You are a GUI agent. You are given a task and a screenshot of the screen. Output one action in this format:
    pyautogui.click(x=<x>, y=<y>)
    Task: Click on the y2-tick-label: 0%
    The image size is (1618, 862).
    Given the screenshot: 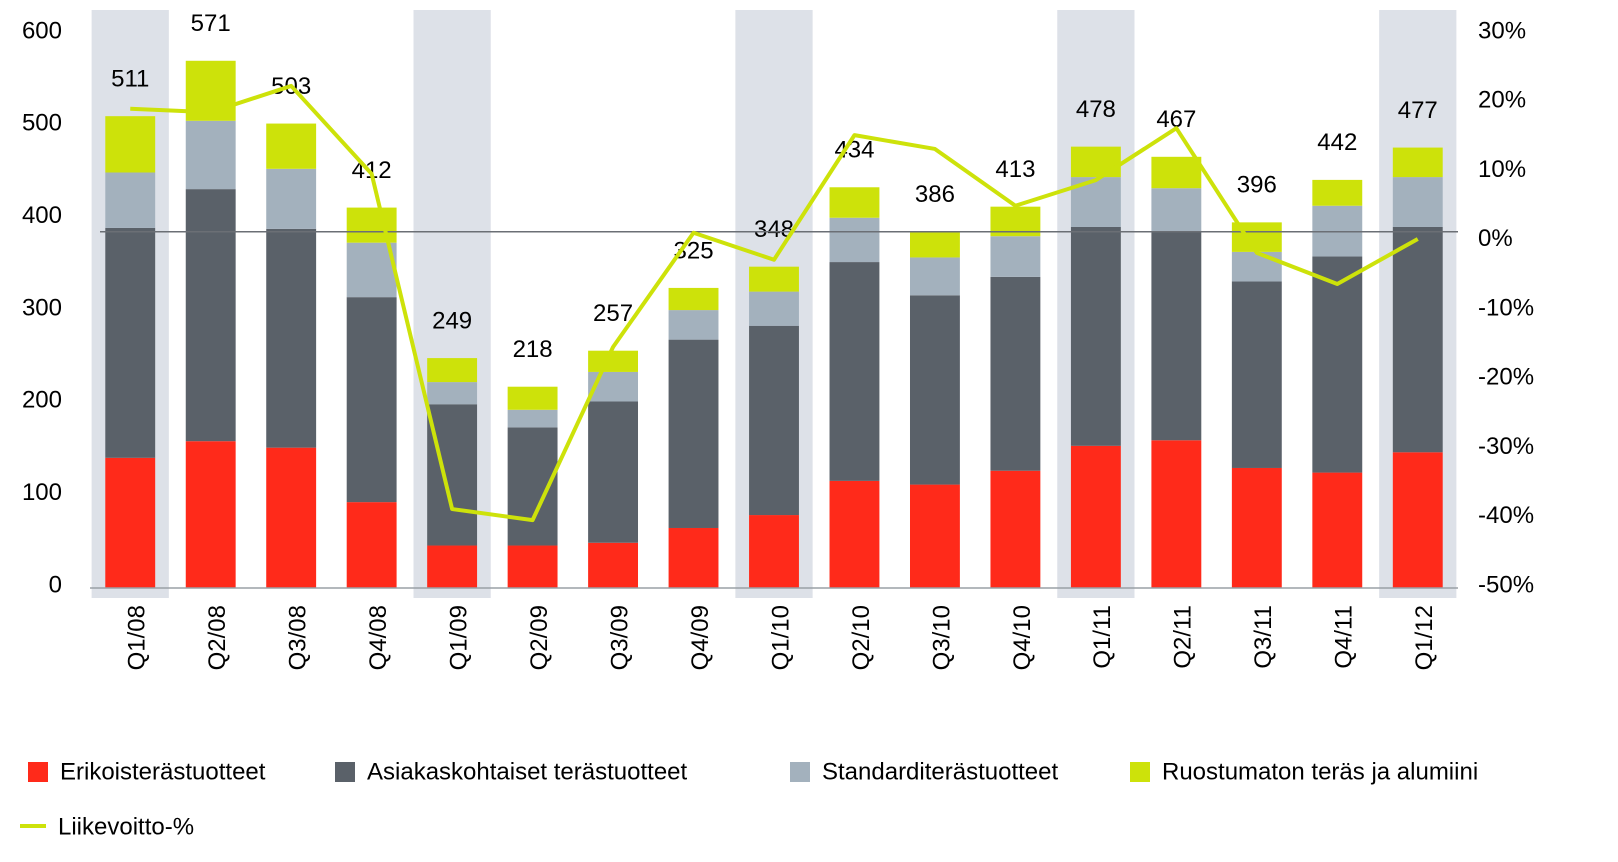 What is the action you would take?
    pyautogui.click(x=1495, y=238)
    